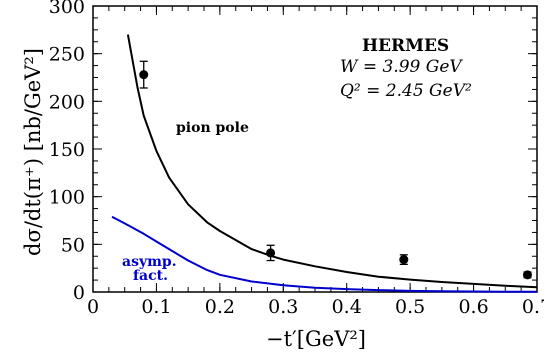 This screenshot has width=544, height=356. Describe the element at coordinates (405, 46) in the screenshot. I see `experiment-label: HERMES` at that location.